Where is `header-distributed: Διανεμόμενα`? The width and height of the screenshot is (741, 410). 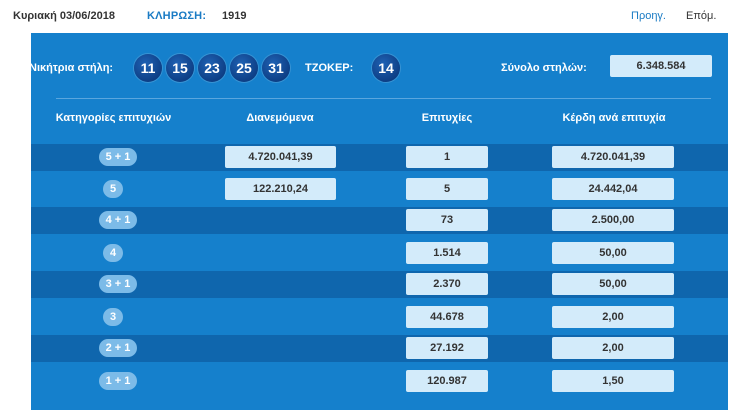 header-distributed: Διανεμόμενα is located at coordinates (280, 118).